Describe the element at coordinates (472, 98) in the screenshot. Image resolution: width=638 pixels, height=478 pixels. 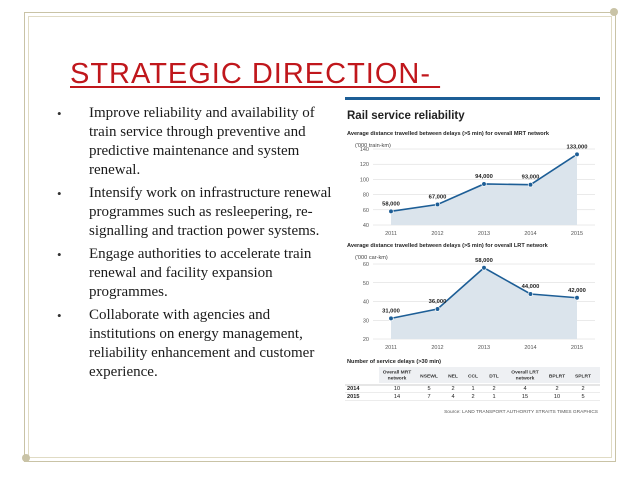
I see `figure-top-rule` at that location.